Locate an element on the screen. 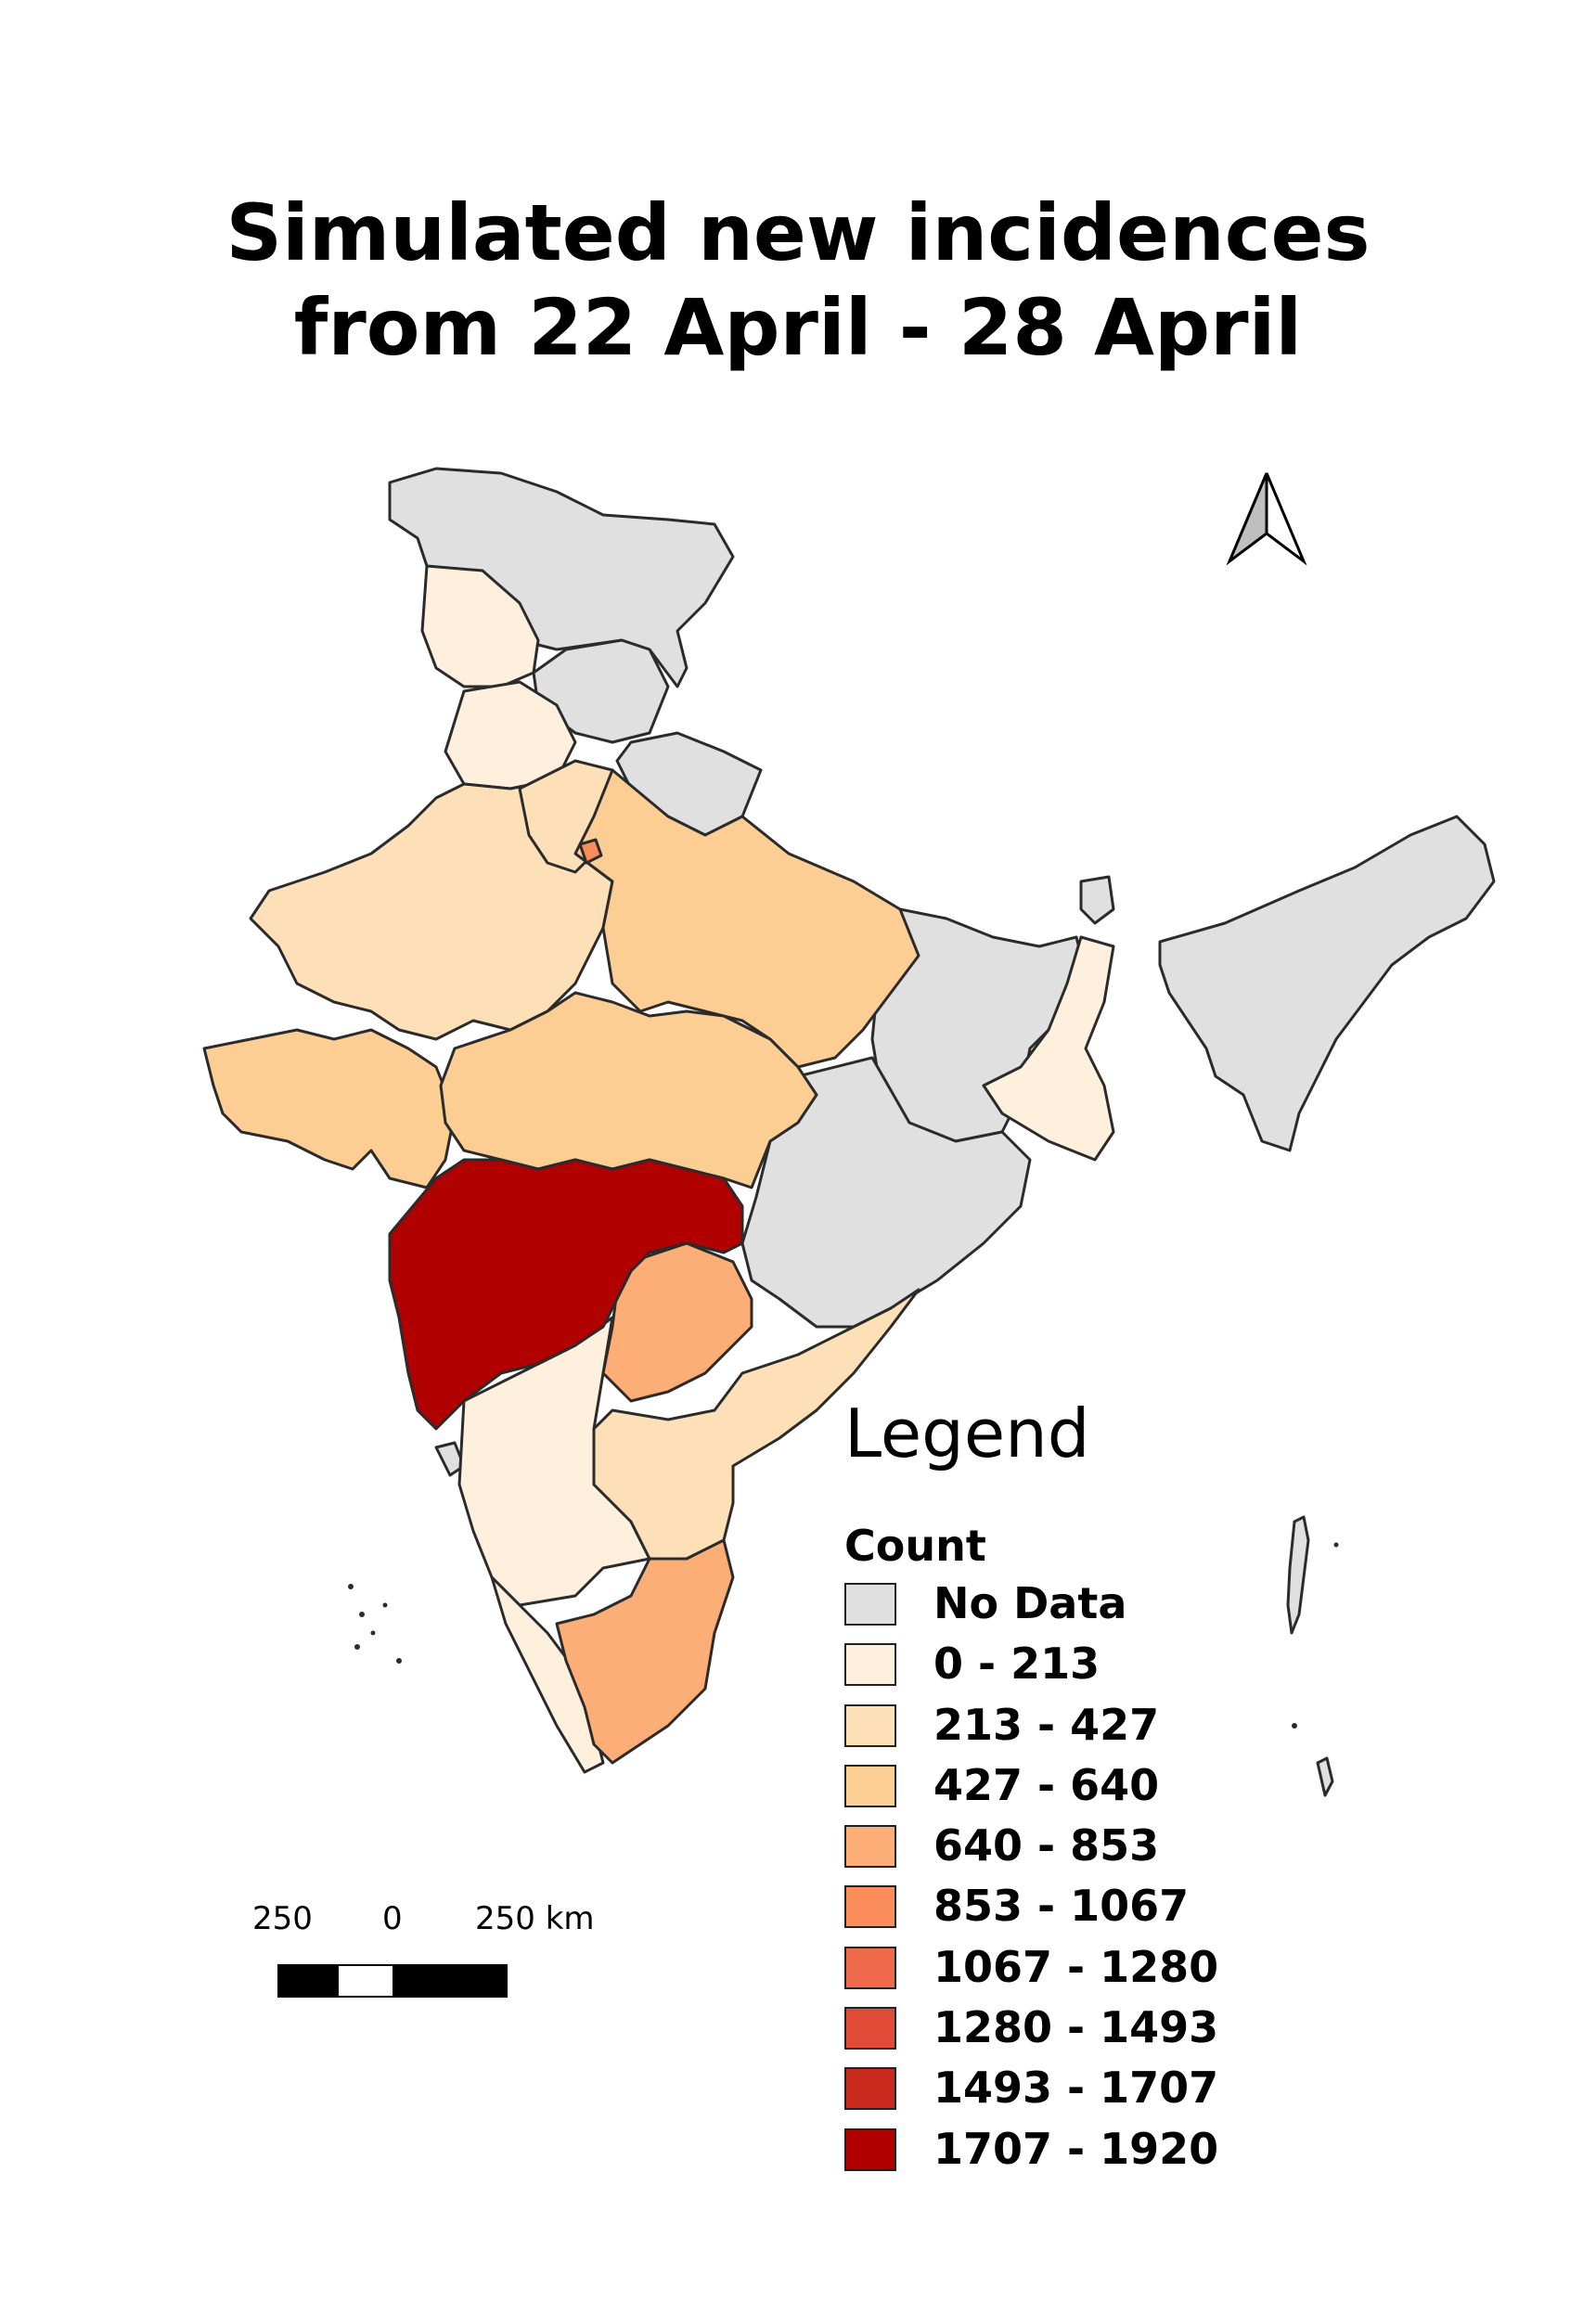  lakshadweep-islands is located at coordinates (844, 1636).